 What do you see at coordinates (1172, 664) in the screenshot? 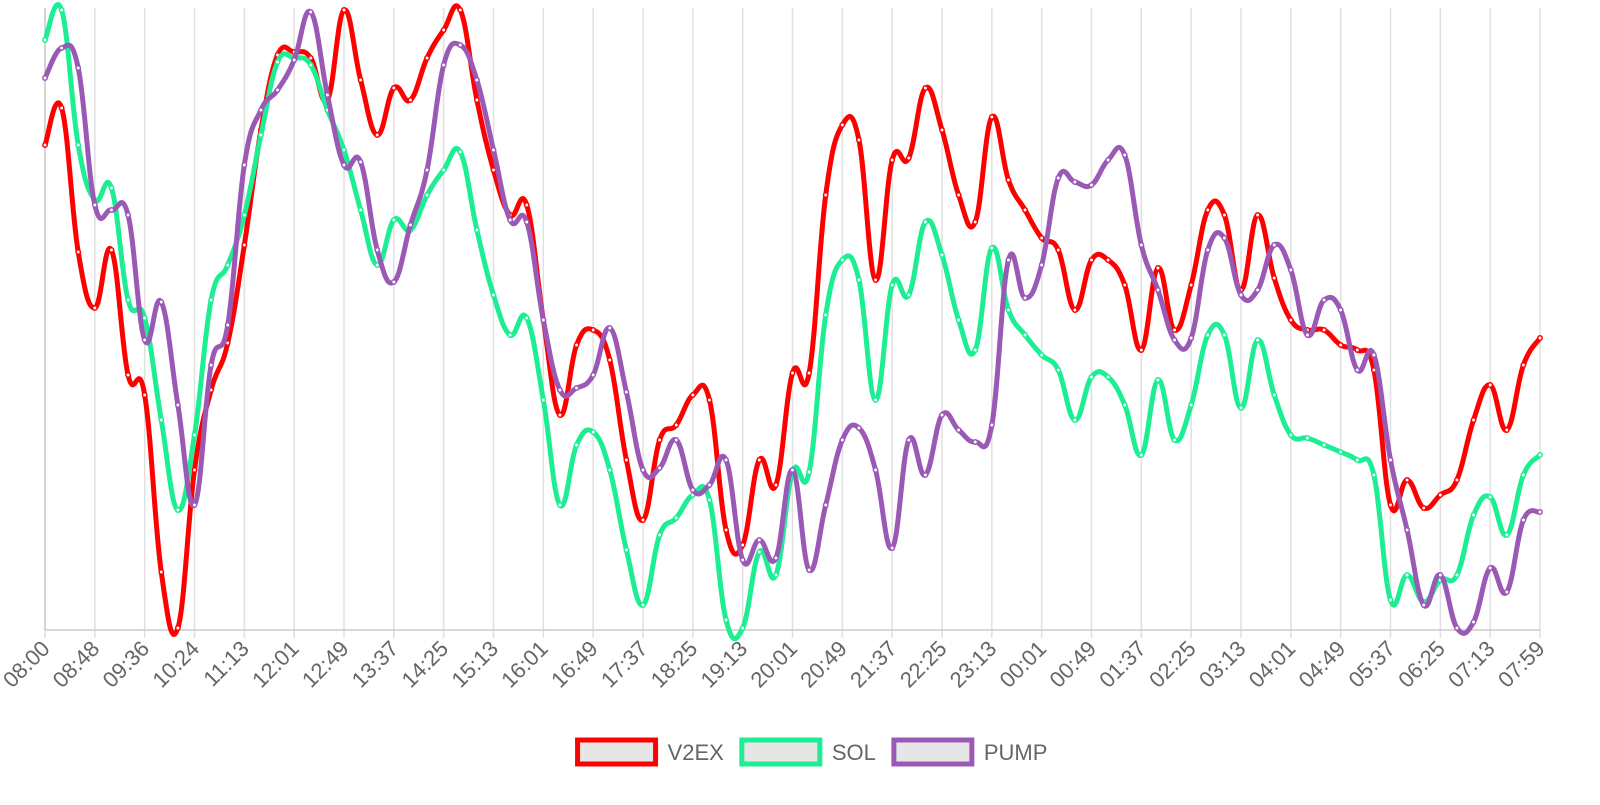
I see `x-tick-label: 02:25` at bounding box center [1172, 664].